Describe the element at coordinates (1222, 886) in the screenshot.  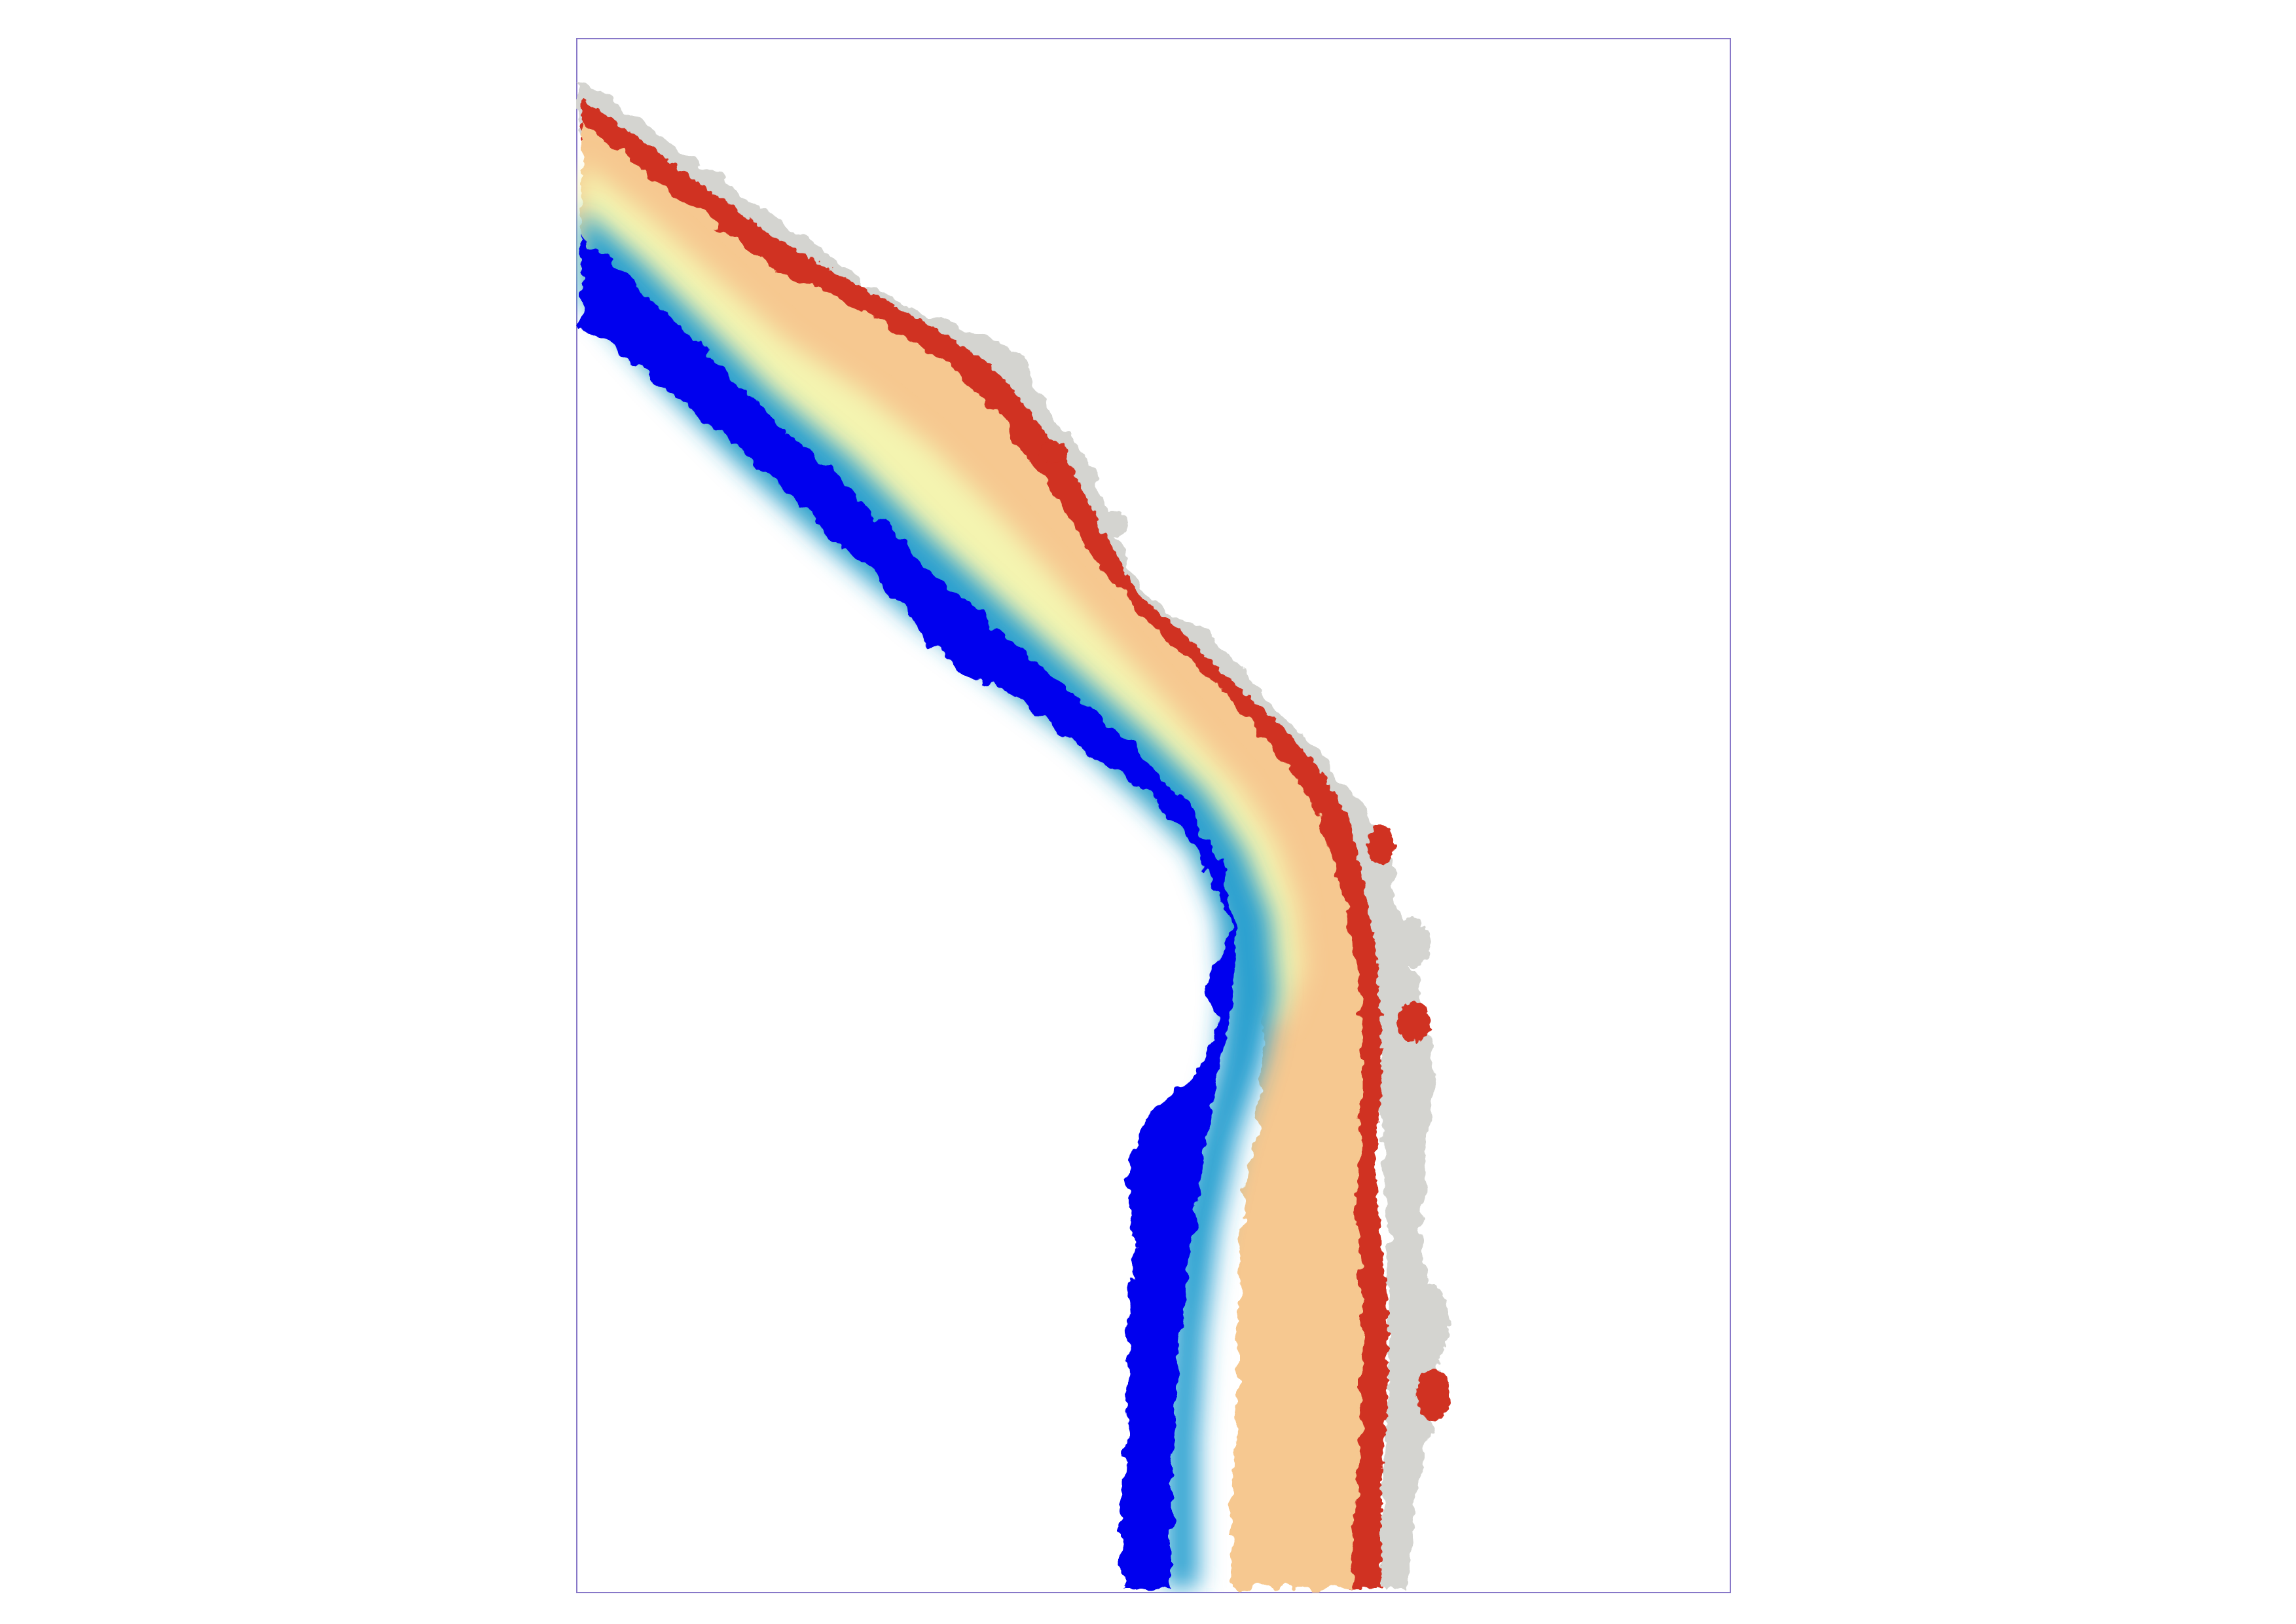
I see `coastal-islets` at that location.